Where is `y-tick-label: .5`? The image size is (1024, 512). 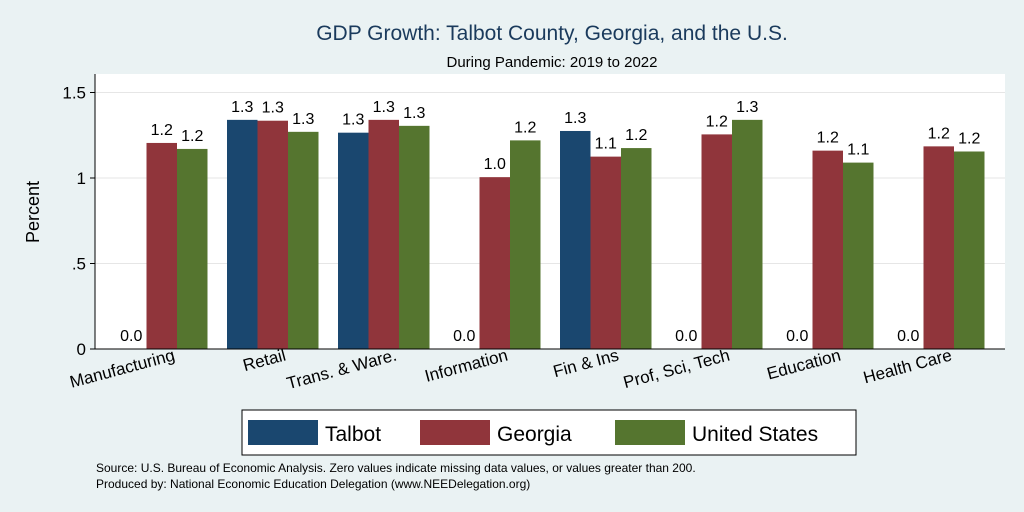 y-tick-label: .5 is located at coordinates (79, 264).